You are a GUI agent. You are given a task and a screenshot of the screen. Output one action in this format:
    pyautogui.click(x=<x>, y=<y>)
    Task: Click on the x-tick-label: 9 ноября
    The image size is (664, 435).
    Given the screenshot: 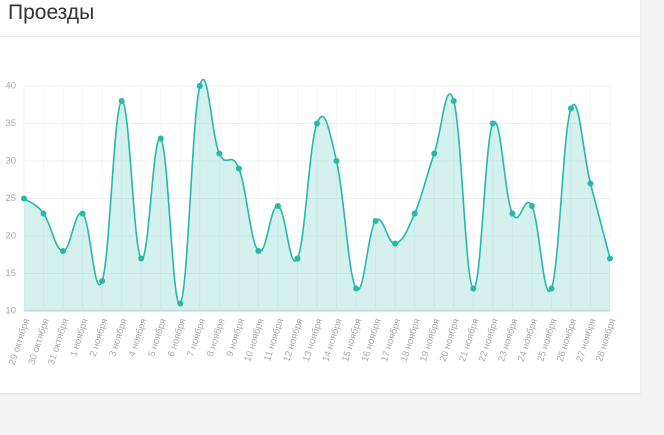 What is the action you would take?
    pyautogui.click(x=235, y=337)
    